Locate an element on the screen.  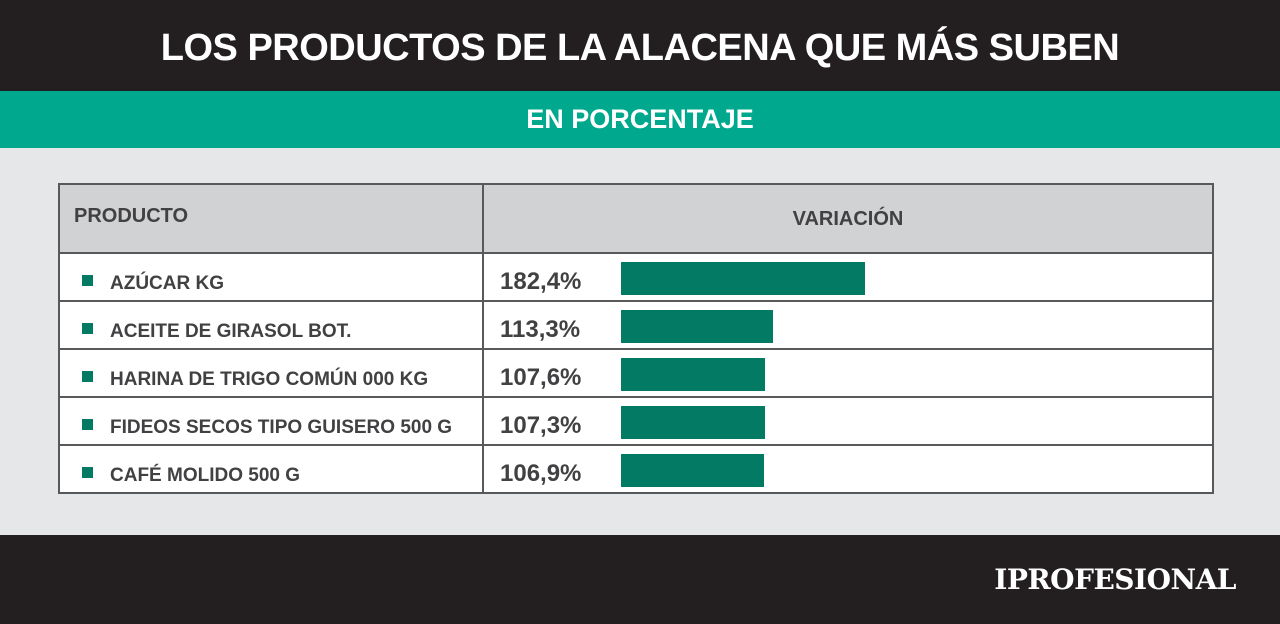
column-header-product: PRODUCTO is located at coordinates (131, 216).